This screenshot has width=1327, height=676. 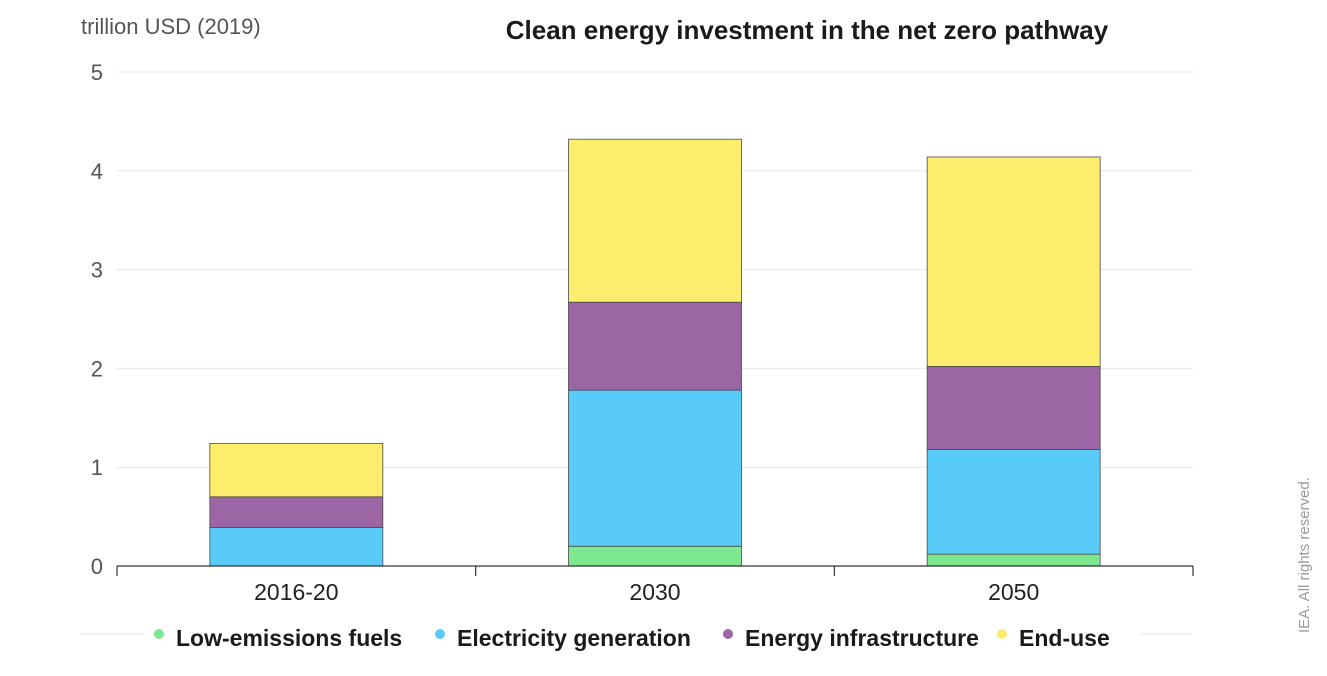 I want to click on x-axis, so click(x=655, y=570).